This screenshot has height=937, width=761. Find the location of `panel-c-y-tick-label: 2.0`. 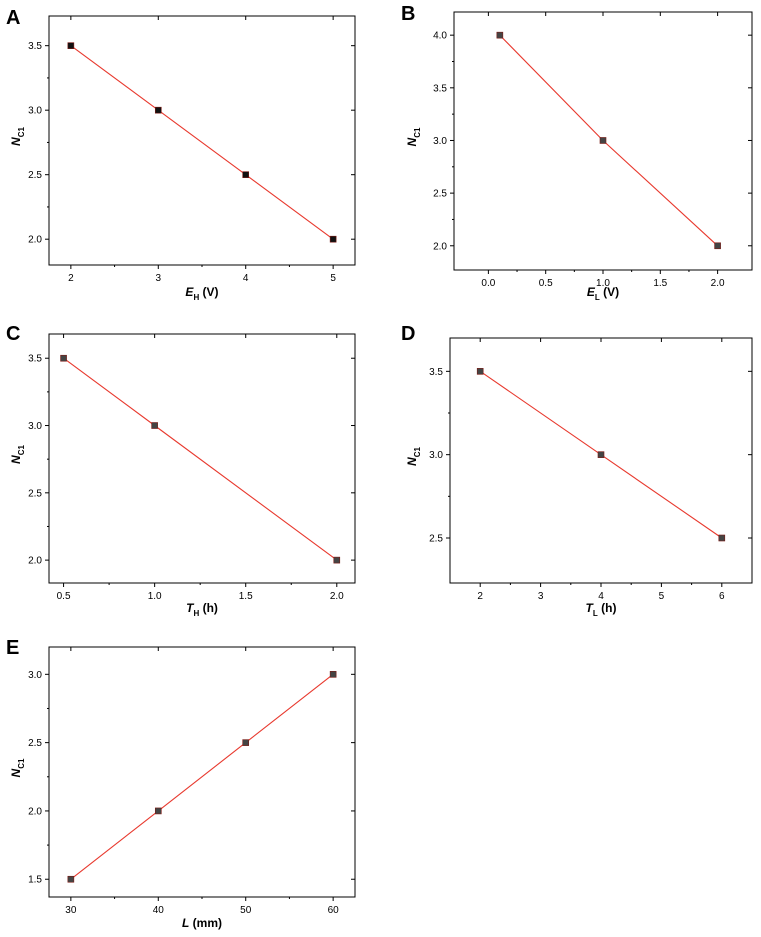

panel-c-y-tick-label: 2.0 is located at coordinates (35, 561).